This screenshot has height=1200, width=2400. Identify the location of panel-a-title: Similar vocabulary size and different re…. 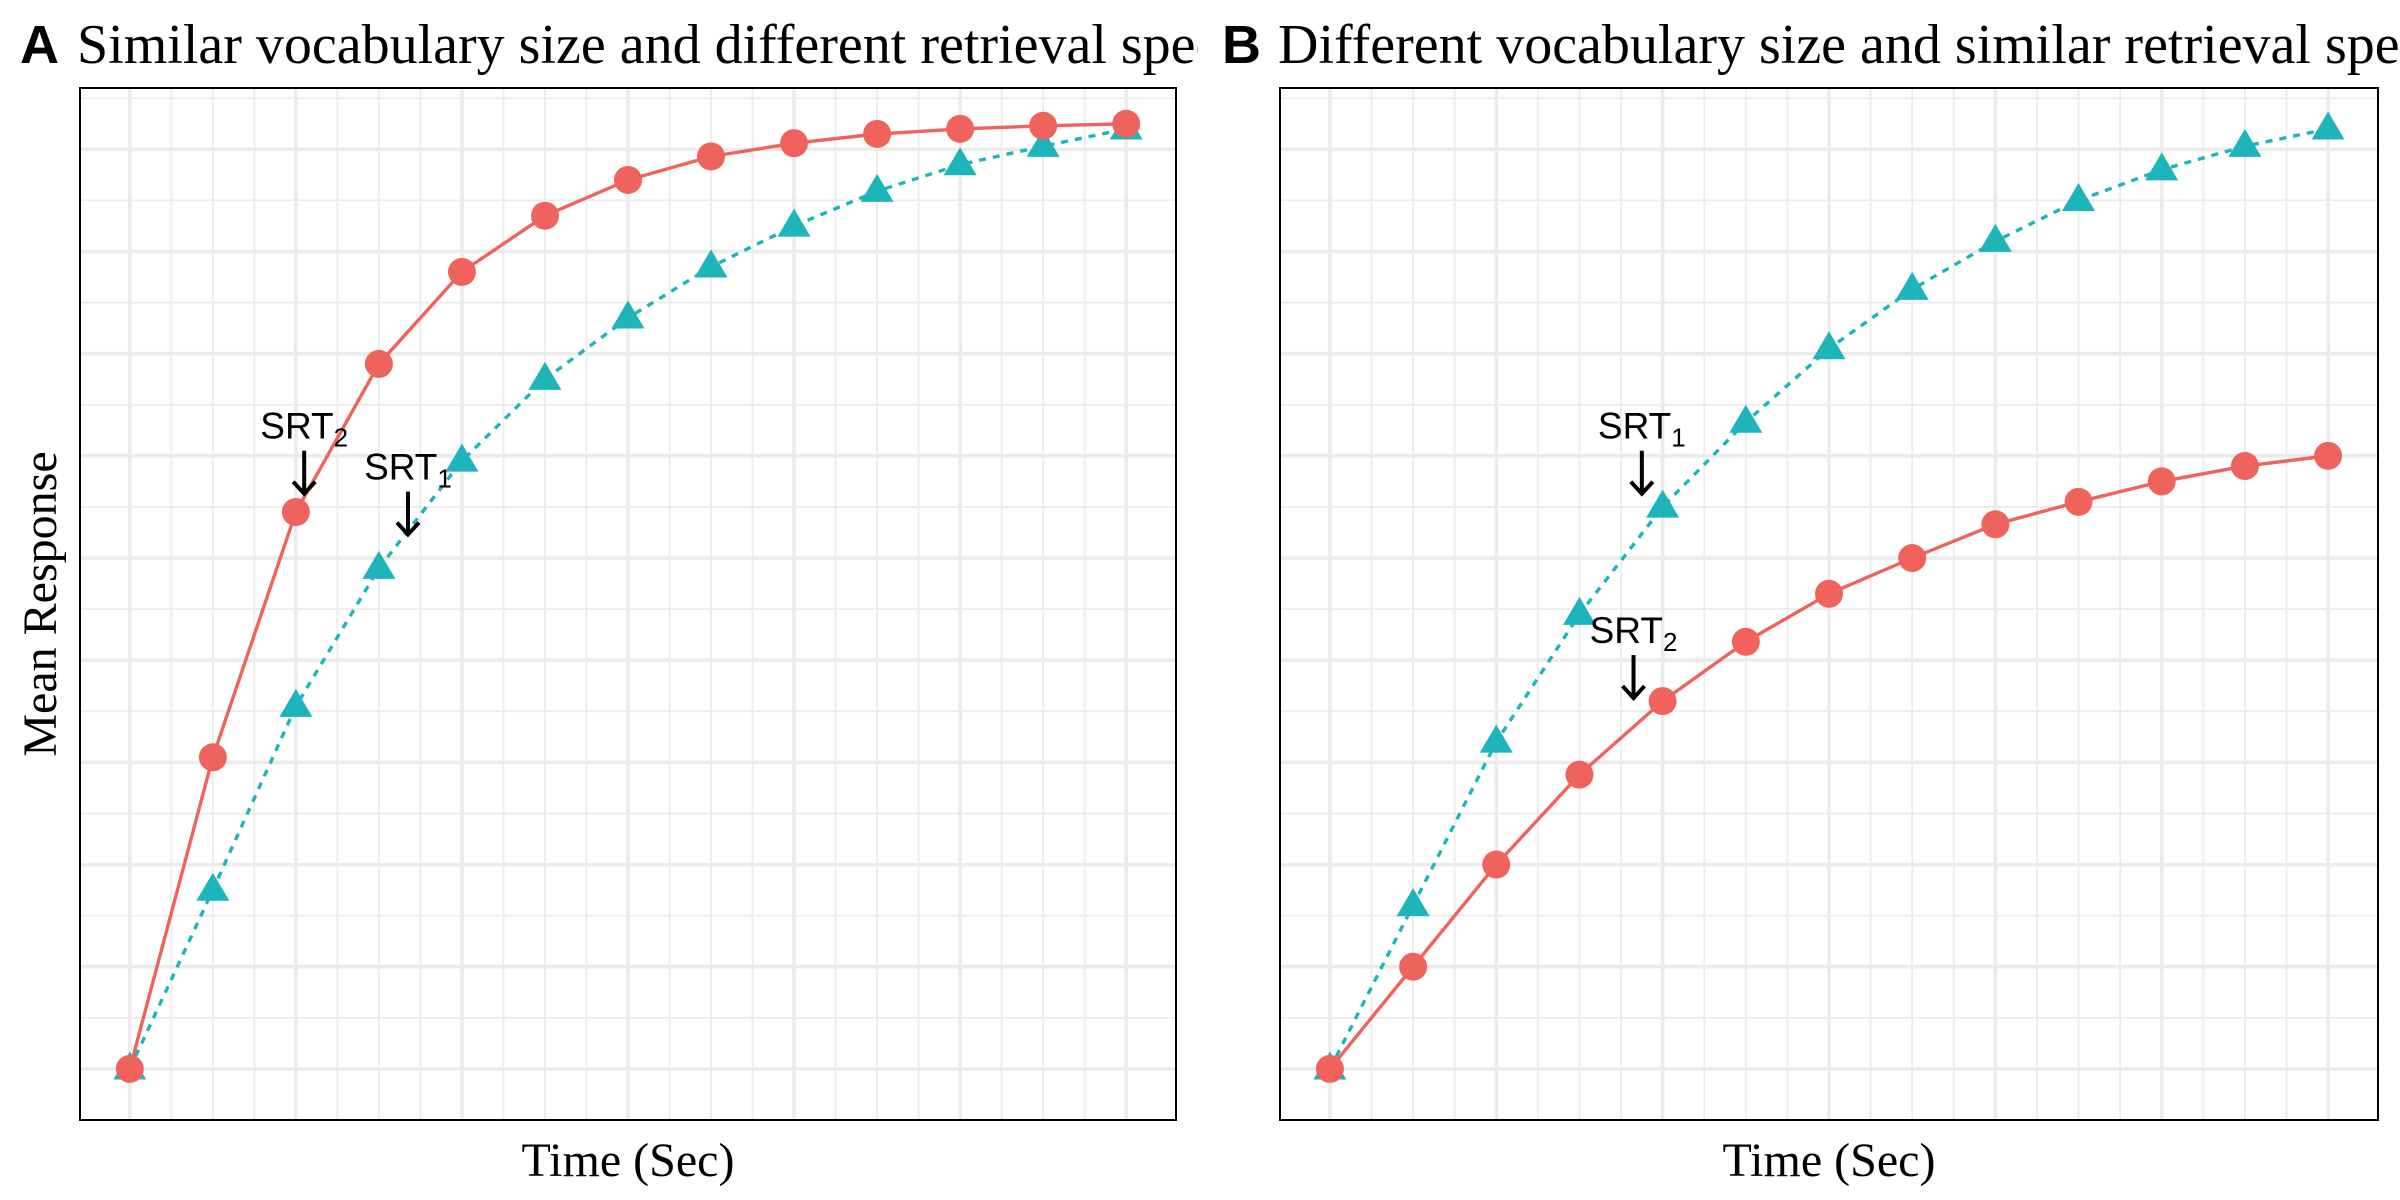
(662, 45).